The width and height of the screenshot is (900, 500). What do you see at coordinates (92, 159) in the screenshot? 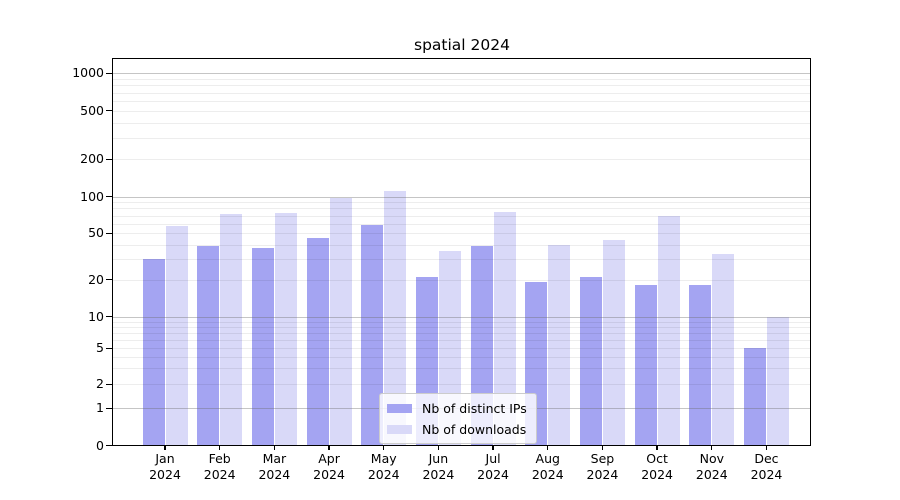
I see `y-tick-label: 200` at bounding box center [92, 159].